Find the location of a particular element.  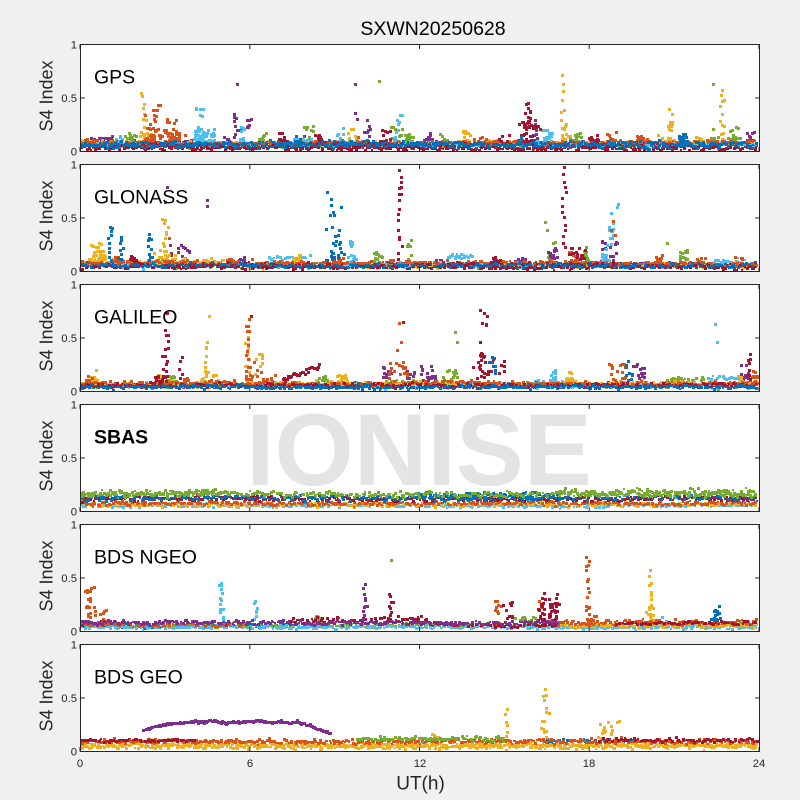

svg-text: 18 is located at coordinates (589, 764).